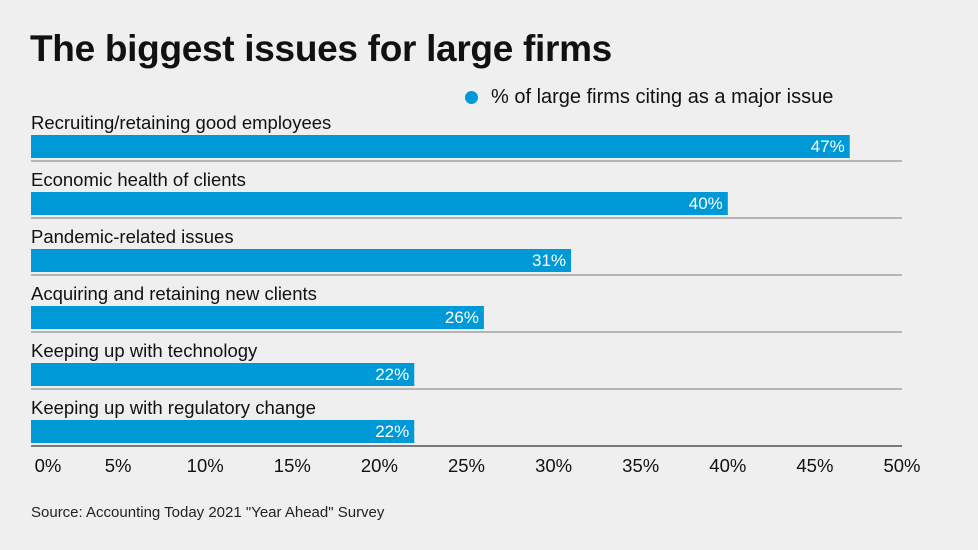  Describe the element at coordinates (466, 465) in the screenshot. I see `x-tick-label: 25%` at that location.